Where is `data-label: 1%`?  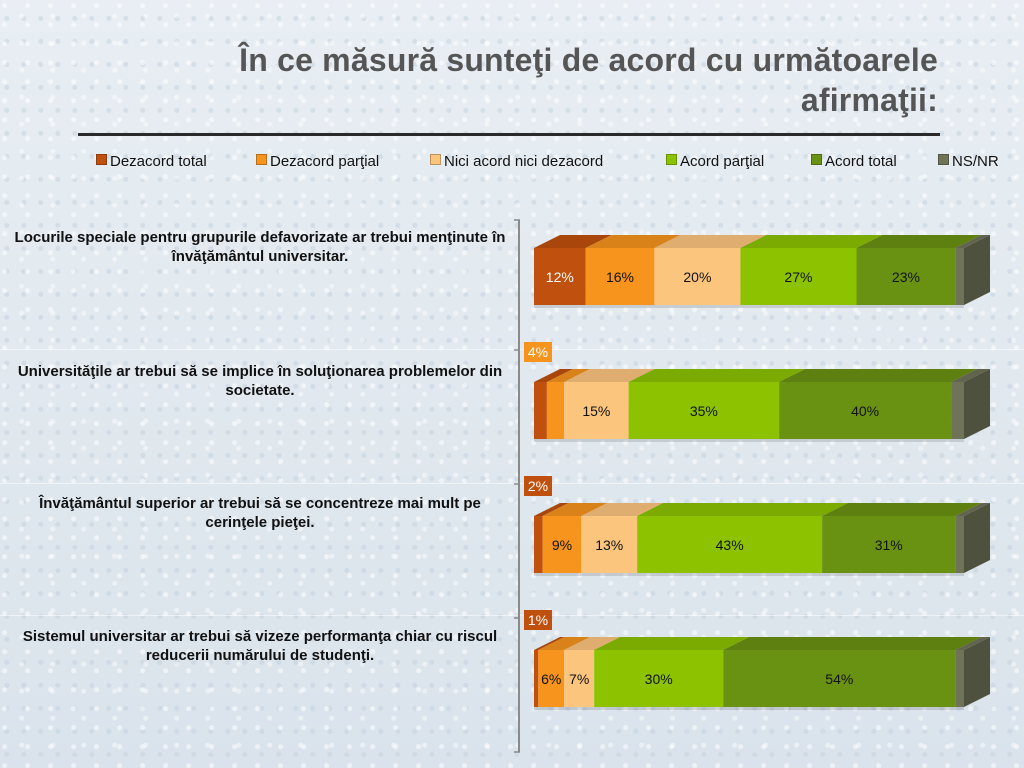
data-label: 1% is located at coordinates (538, 620).